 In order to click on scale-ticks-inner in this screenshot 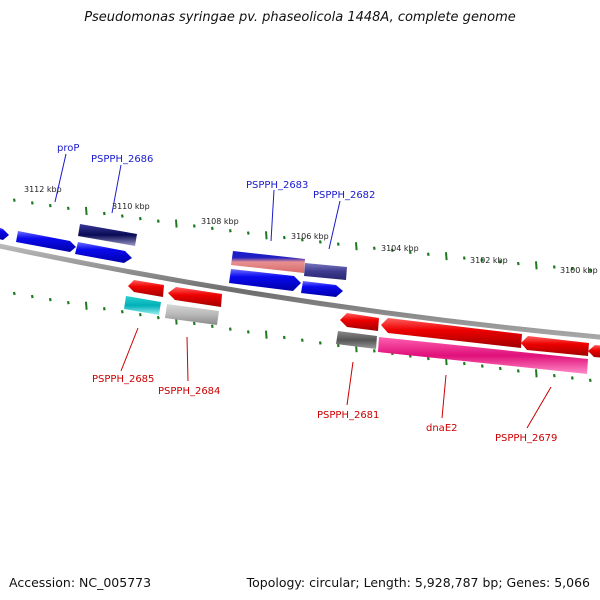, I will do `click(302, 337)`.